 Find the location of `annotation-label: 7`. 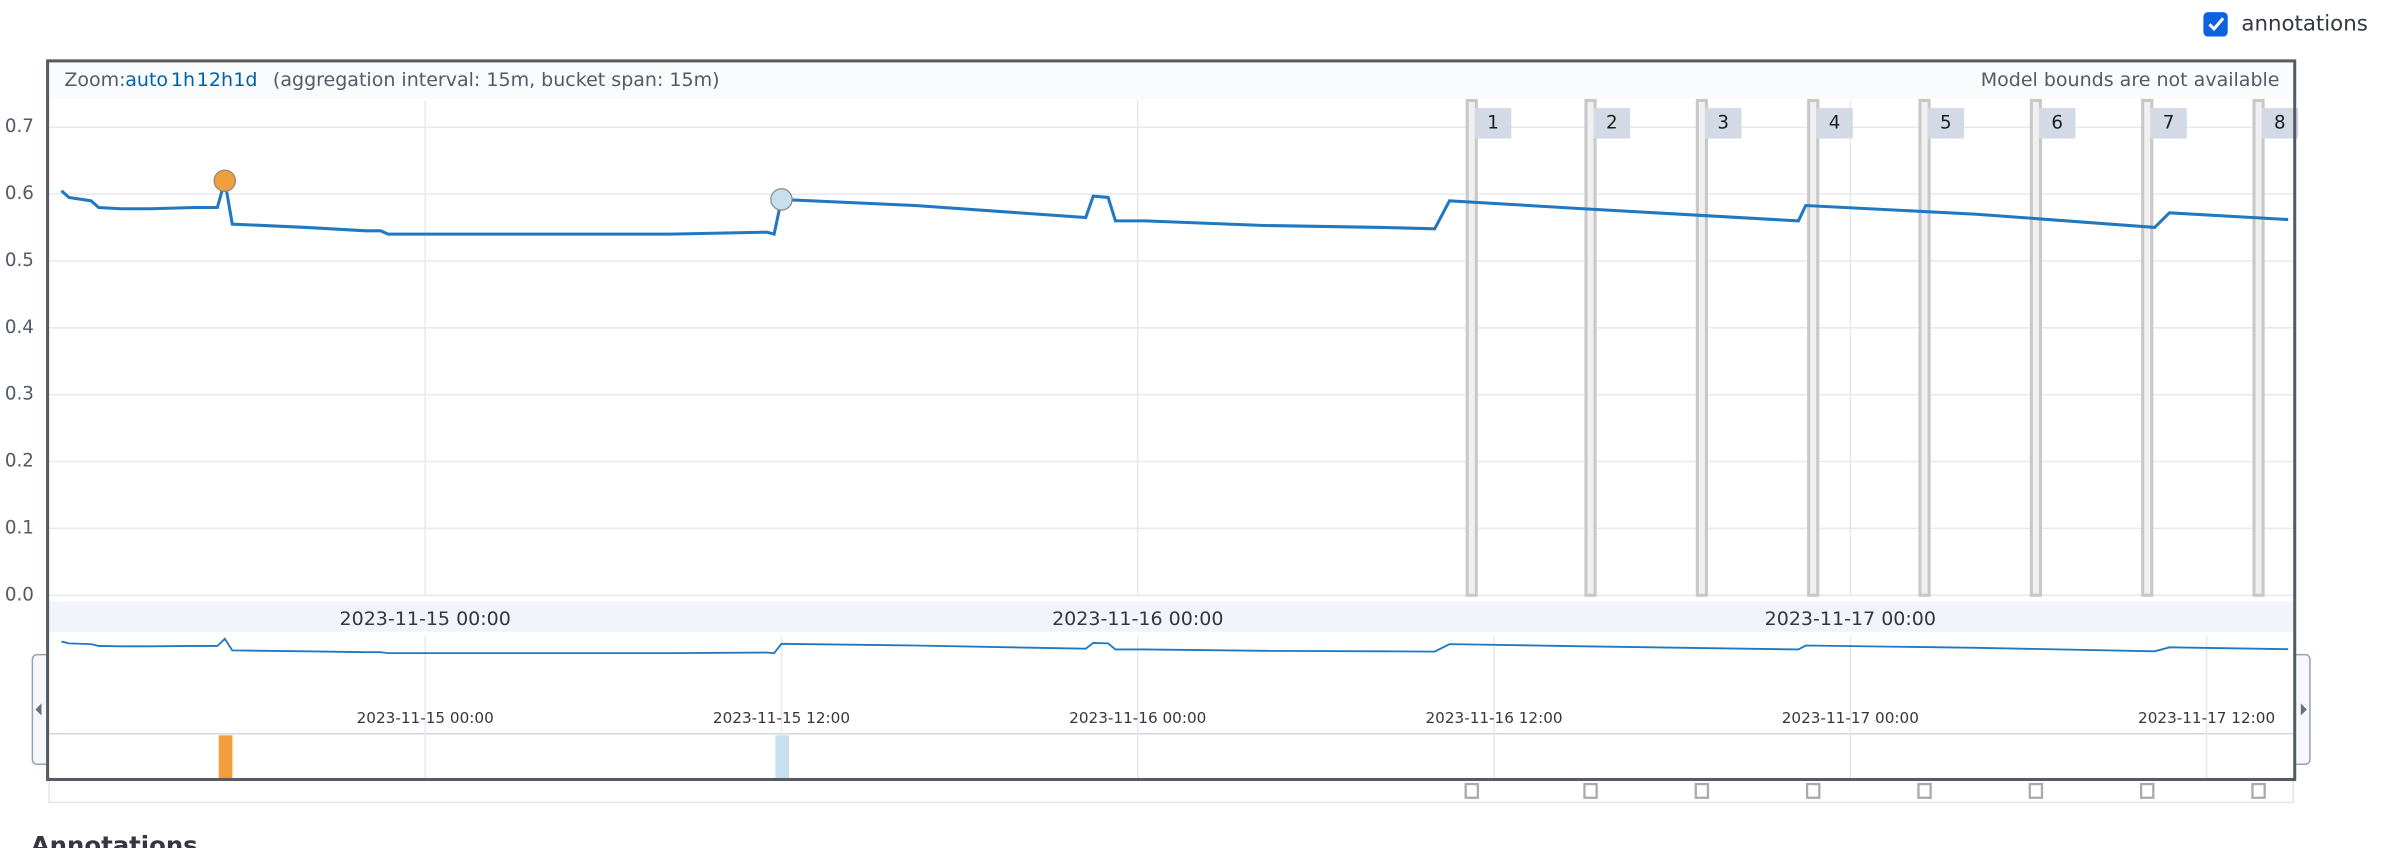

annotation-label: 7 is located at coordinates (2169, 122).